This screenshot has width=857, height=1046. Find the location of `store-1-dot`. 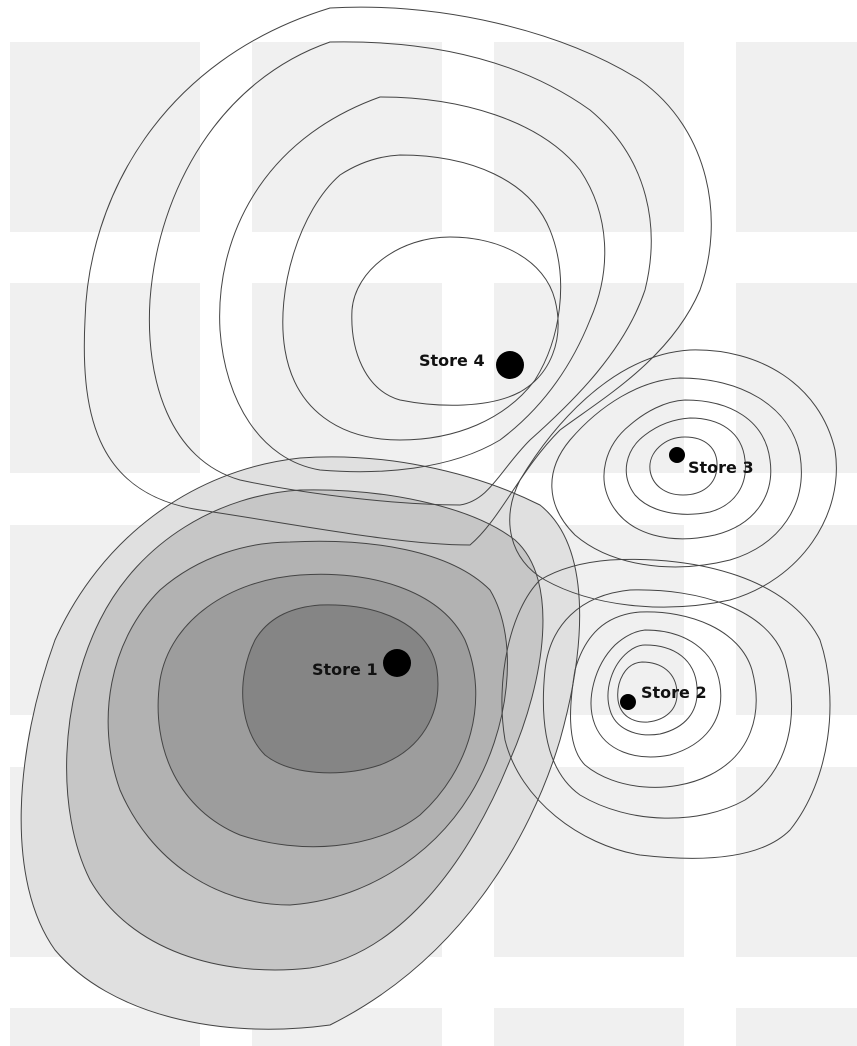

store-1-dot is located at coordinates (397, 663).